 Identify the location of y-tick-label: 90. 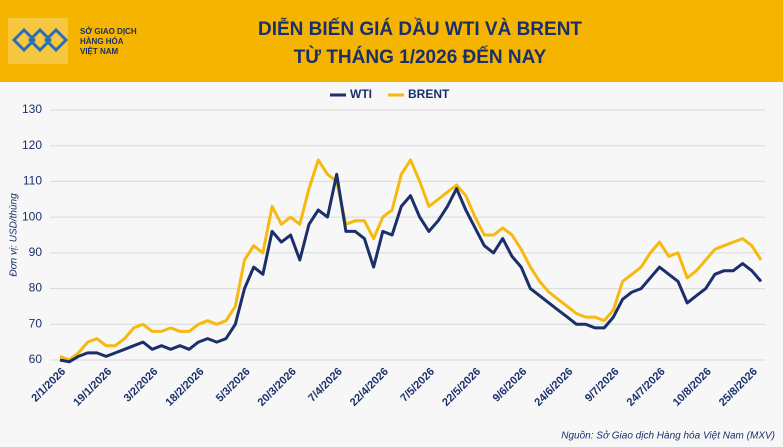
(36, 252).